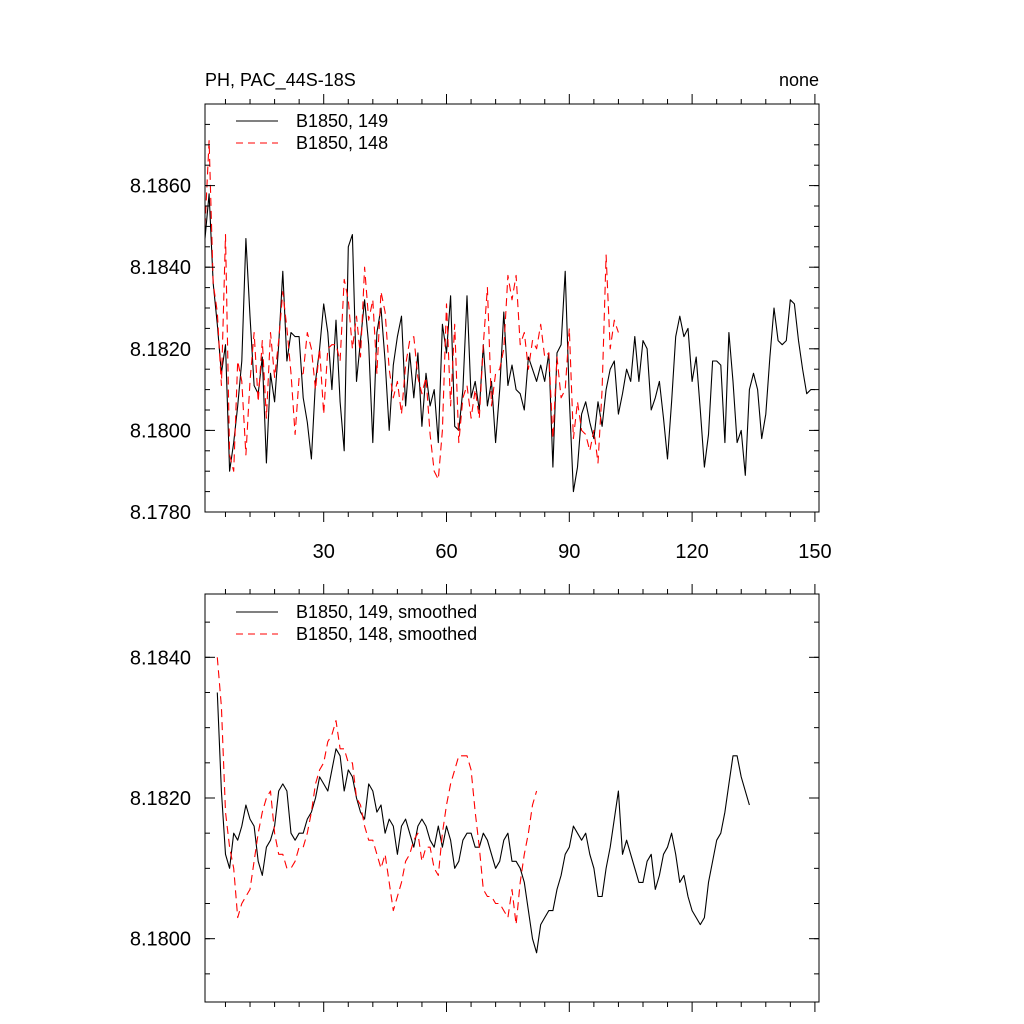 The height and width of the screenshot is (1024, 1024). Describe the element at coordinates (386, 612) in the screenshot. I see `legend-label-149-smoothed: B1850, 149, smoothed` at that location.